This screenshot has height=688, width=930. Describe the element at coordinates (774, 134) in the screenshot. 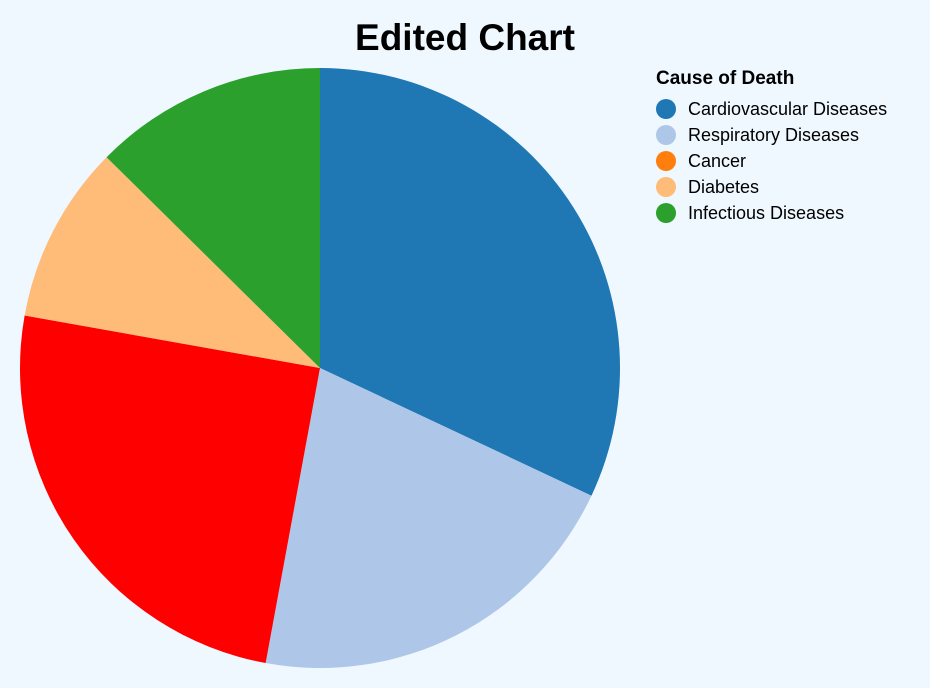

I see `legend-label: Respiratory Diseases` at that location.